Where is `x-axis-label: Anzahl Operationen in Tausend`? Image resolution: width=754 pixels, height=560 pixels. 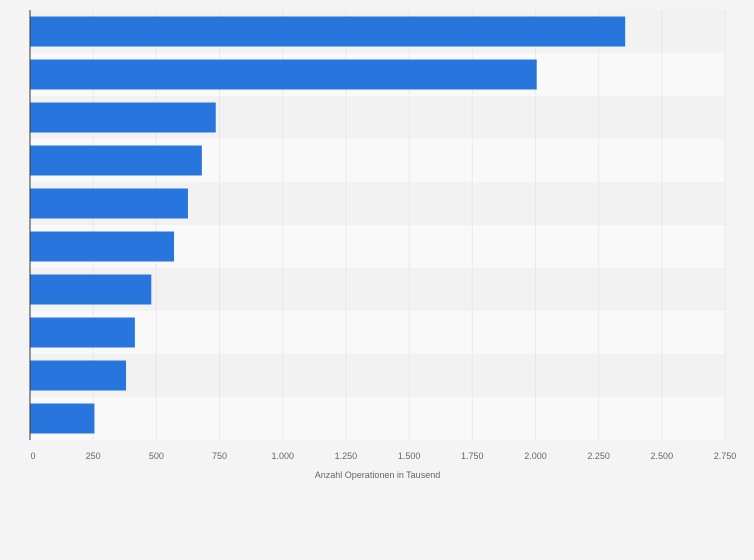
x-axis-label: Anzahl Operationen in Tausend is located at coordinates (377, 475).